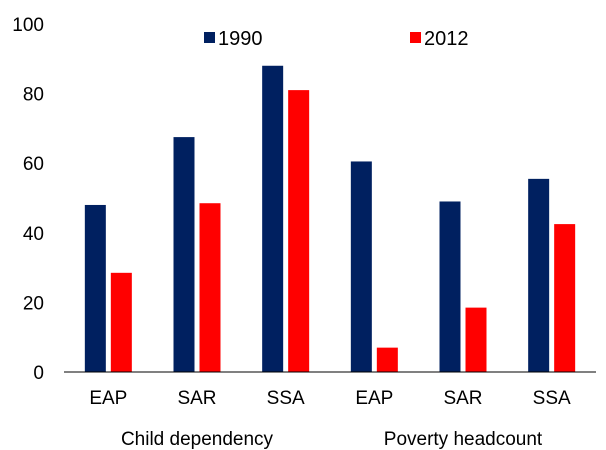 This screenshot has height=450, width=606. Describe the element at coordinates (332, 439) in the screenshot. I see `x-axis-group-labels: Child dependency Poverty headcount` at that location.